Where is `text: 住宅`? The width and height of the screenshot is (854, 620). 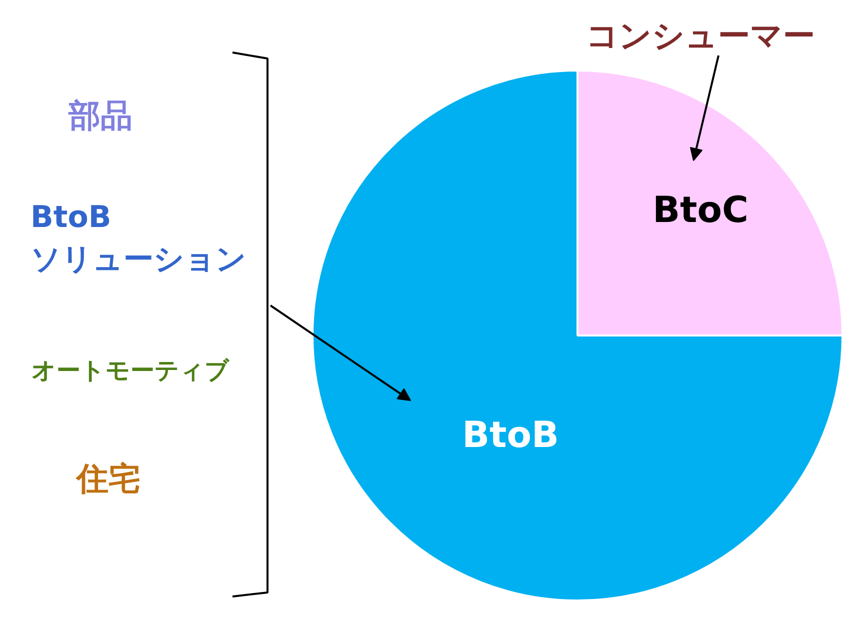 text: 住宅 is located at coordinates (107, 479).